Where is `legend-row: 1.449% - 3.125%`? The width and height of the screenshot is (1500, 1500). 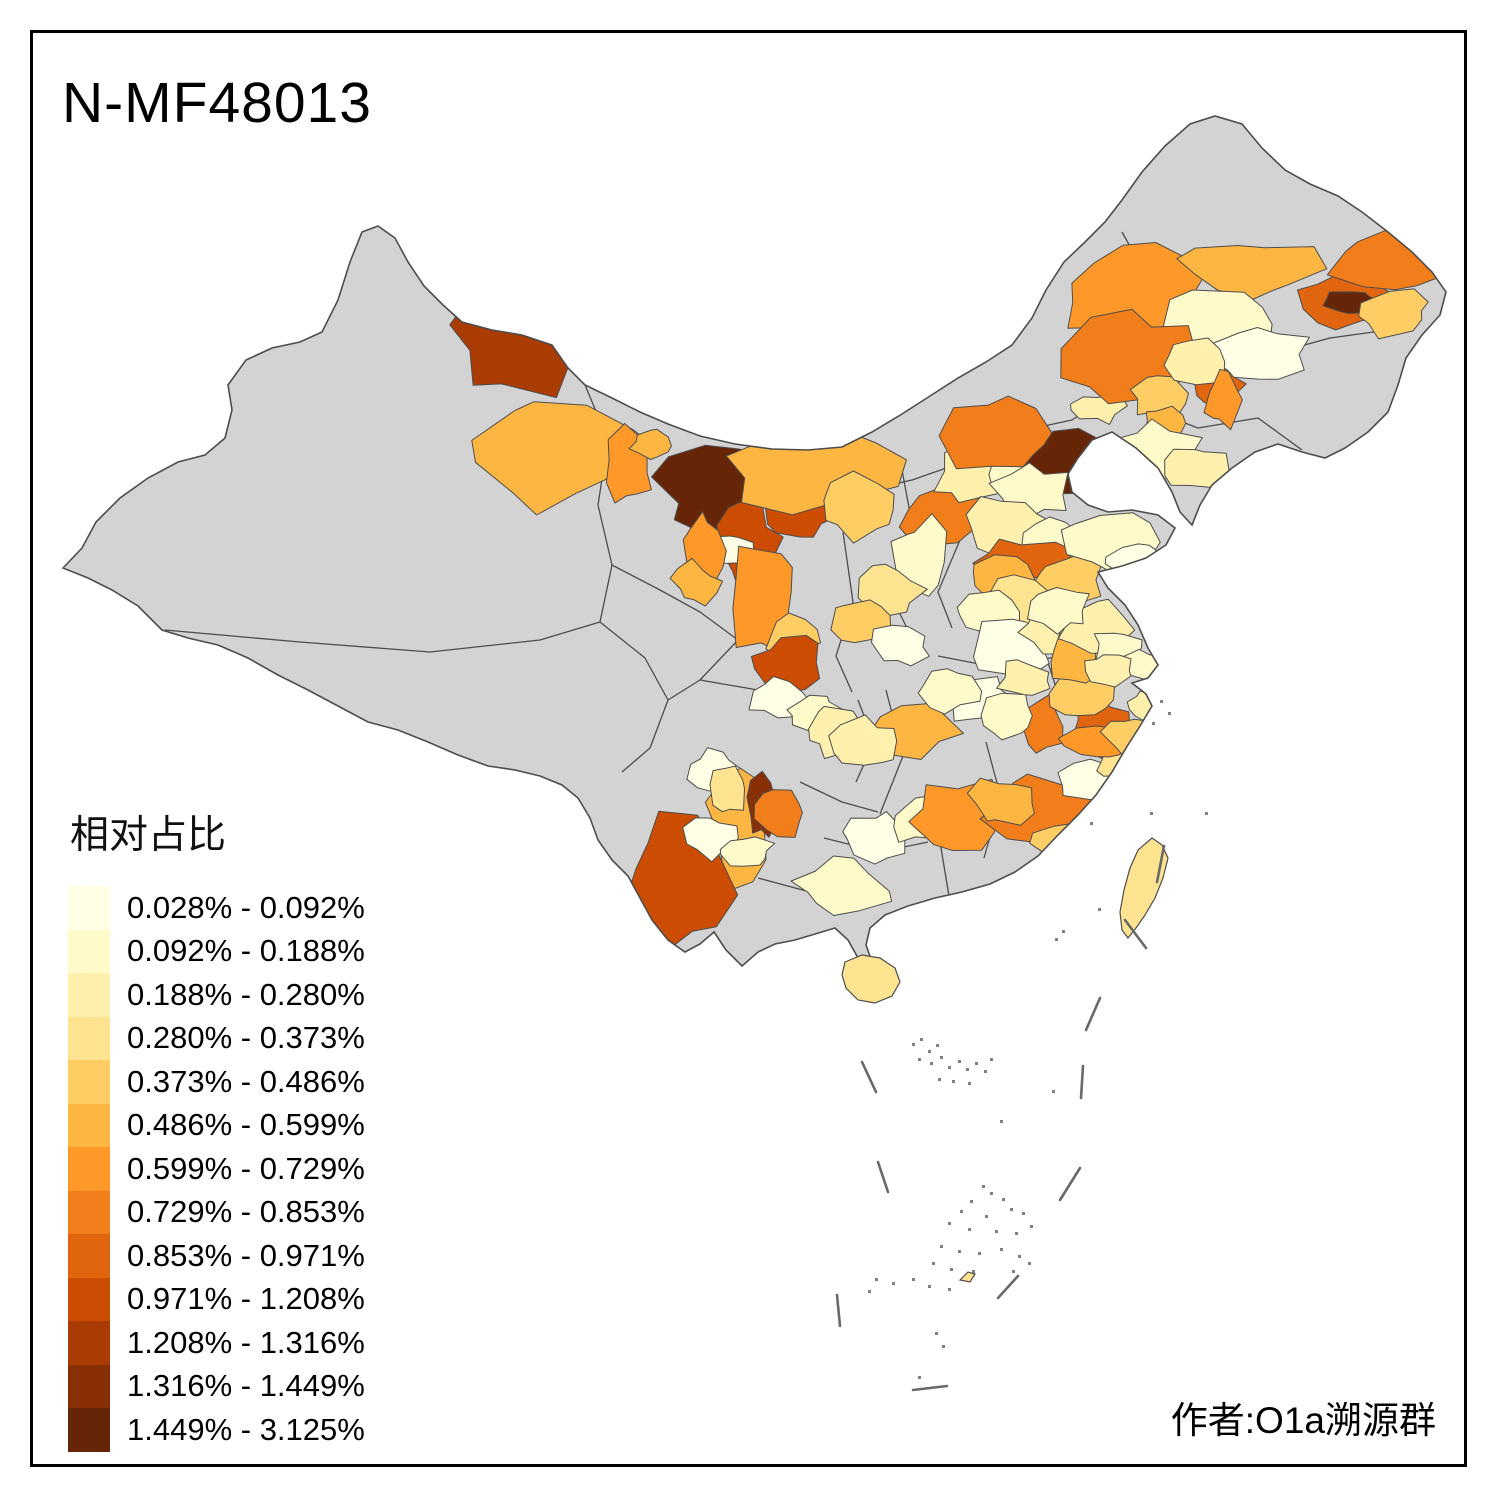 legend-row: 1.449% - 3.125% is located at coordinates (216, 1430).